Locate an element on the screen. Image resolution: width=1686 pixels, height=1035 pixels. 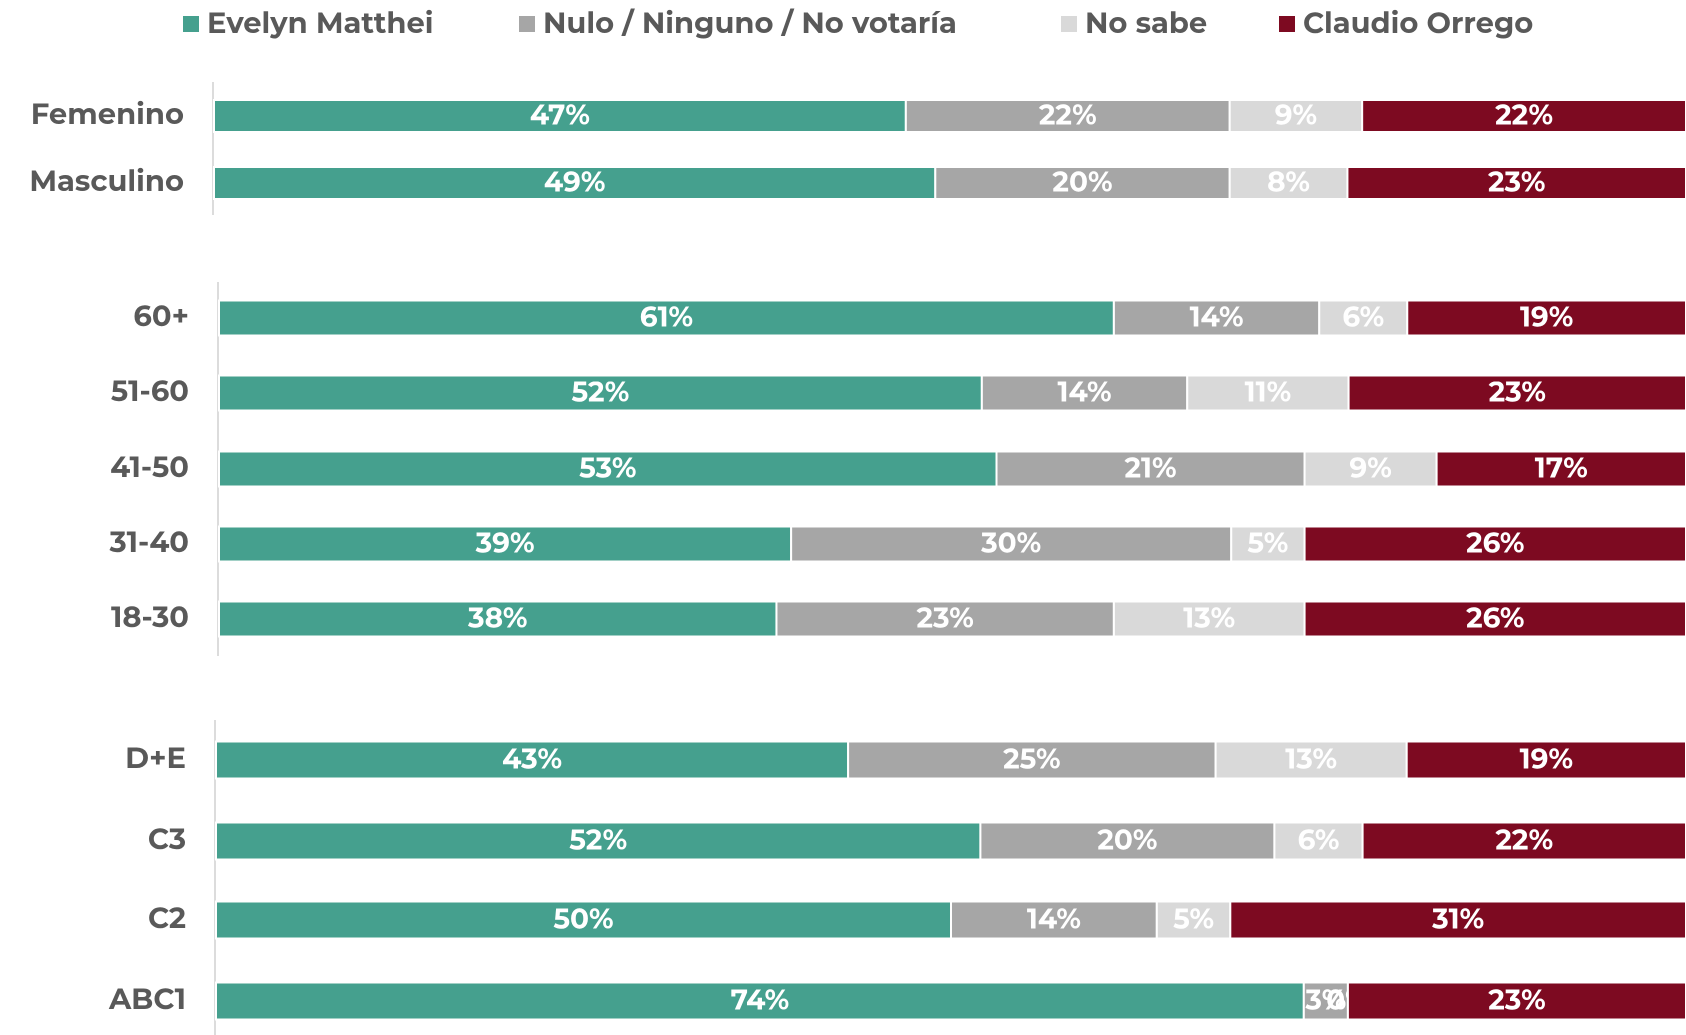
value-label: 21% is located at coordinates (1151, 469).